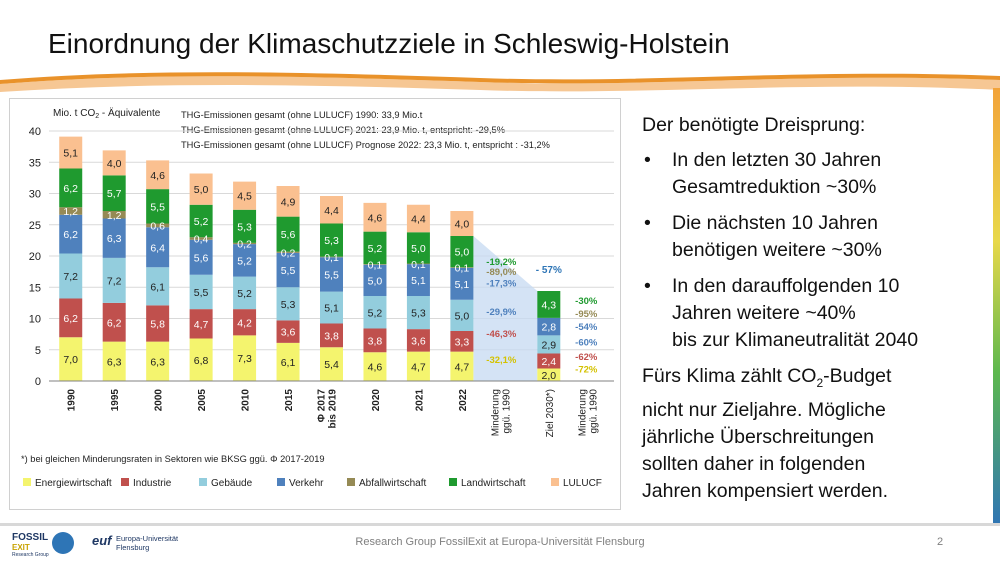 The width and height of the screenshot is (1000, 563). What do you see at coordinates (392, 483) in the screenshot?
I see `legend-label: Abfallwirtschaft` at bounding box center [392, 483].